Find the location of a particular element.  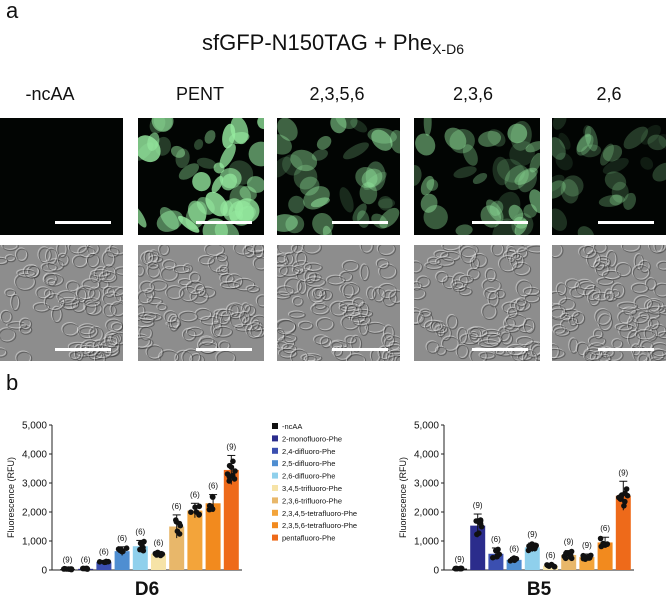

column-label-236: 2,3,6 is located at coordinates (473, 94).